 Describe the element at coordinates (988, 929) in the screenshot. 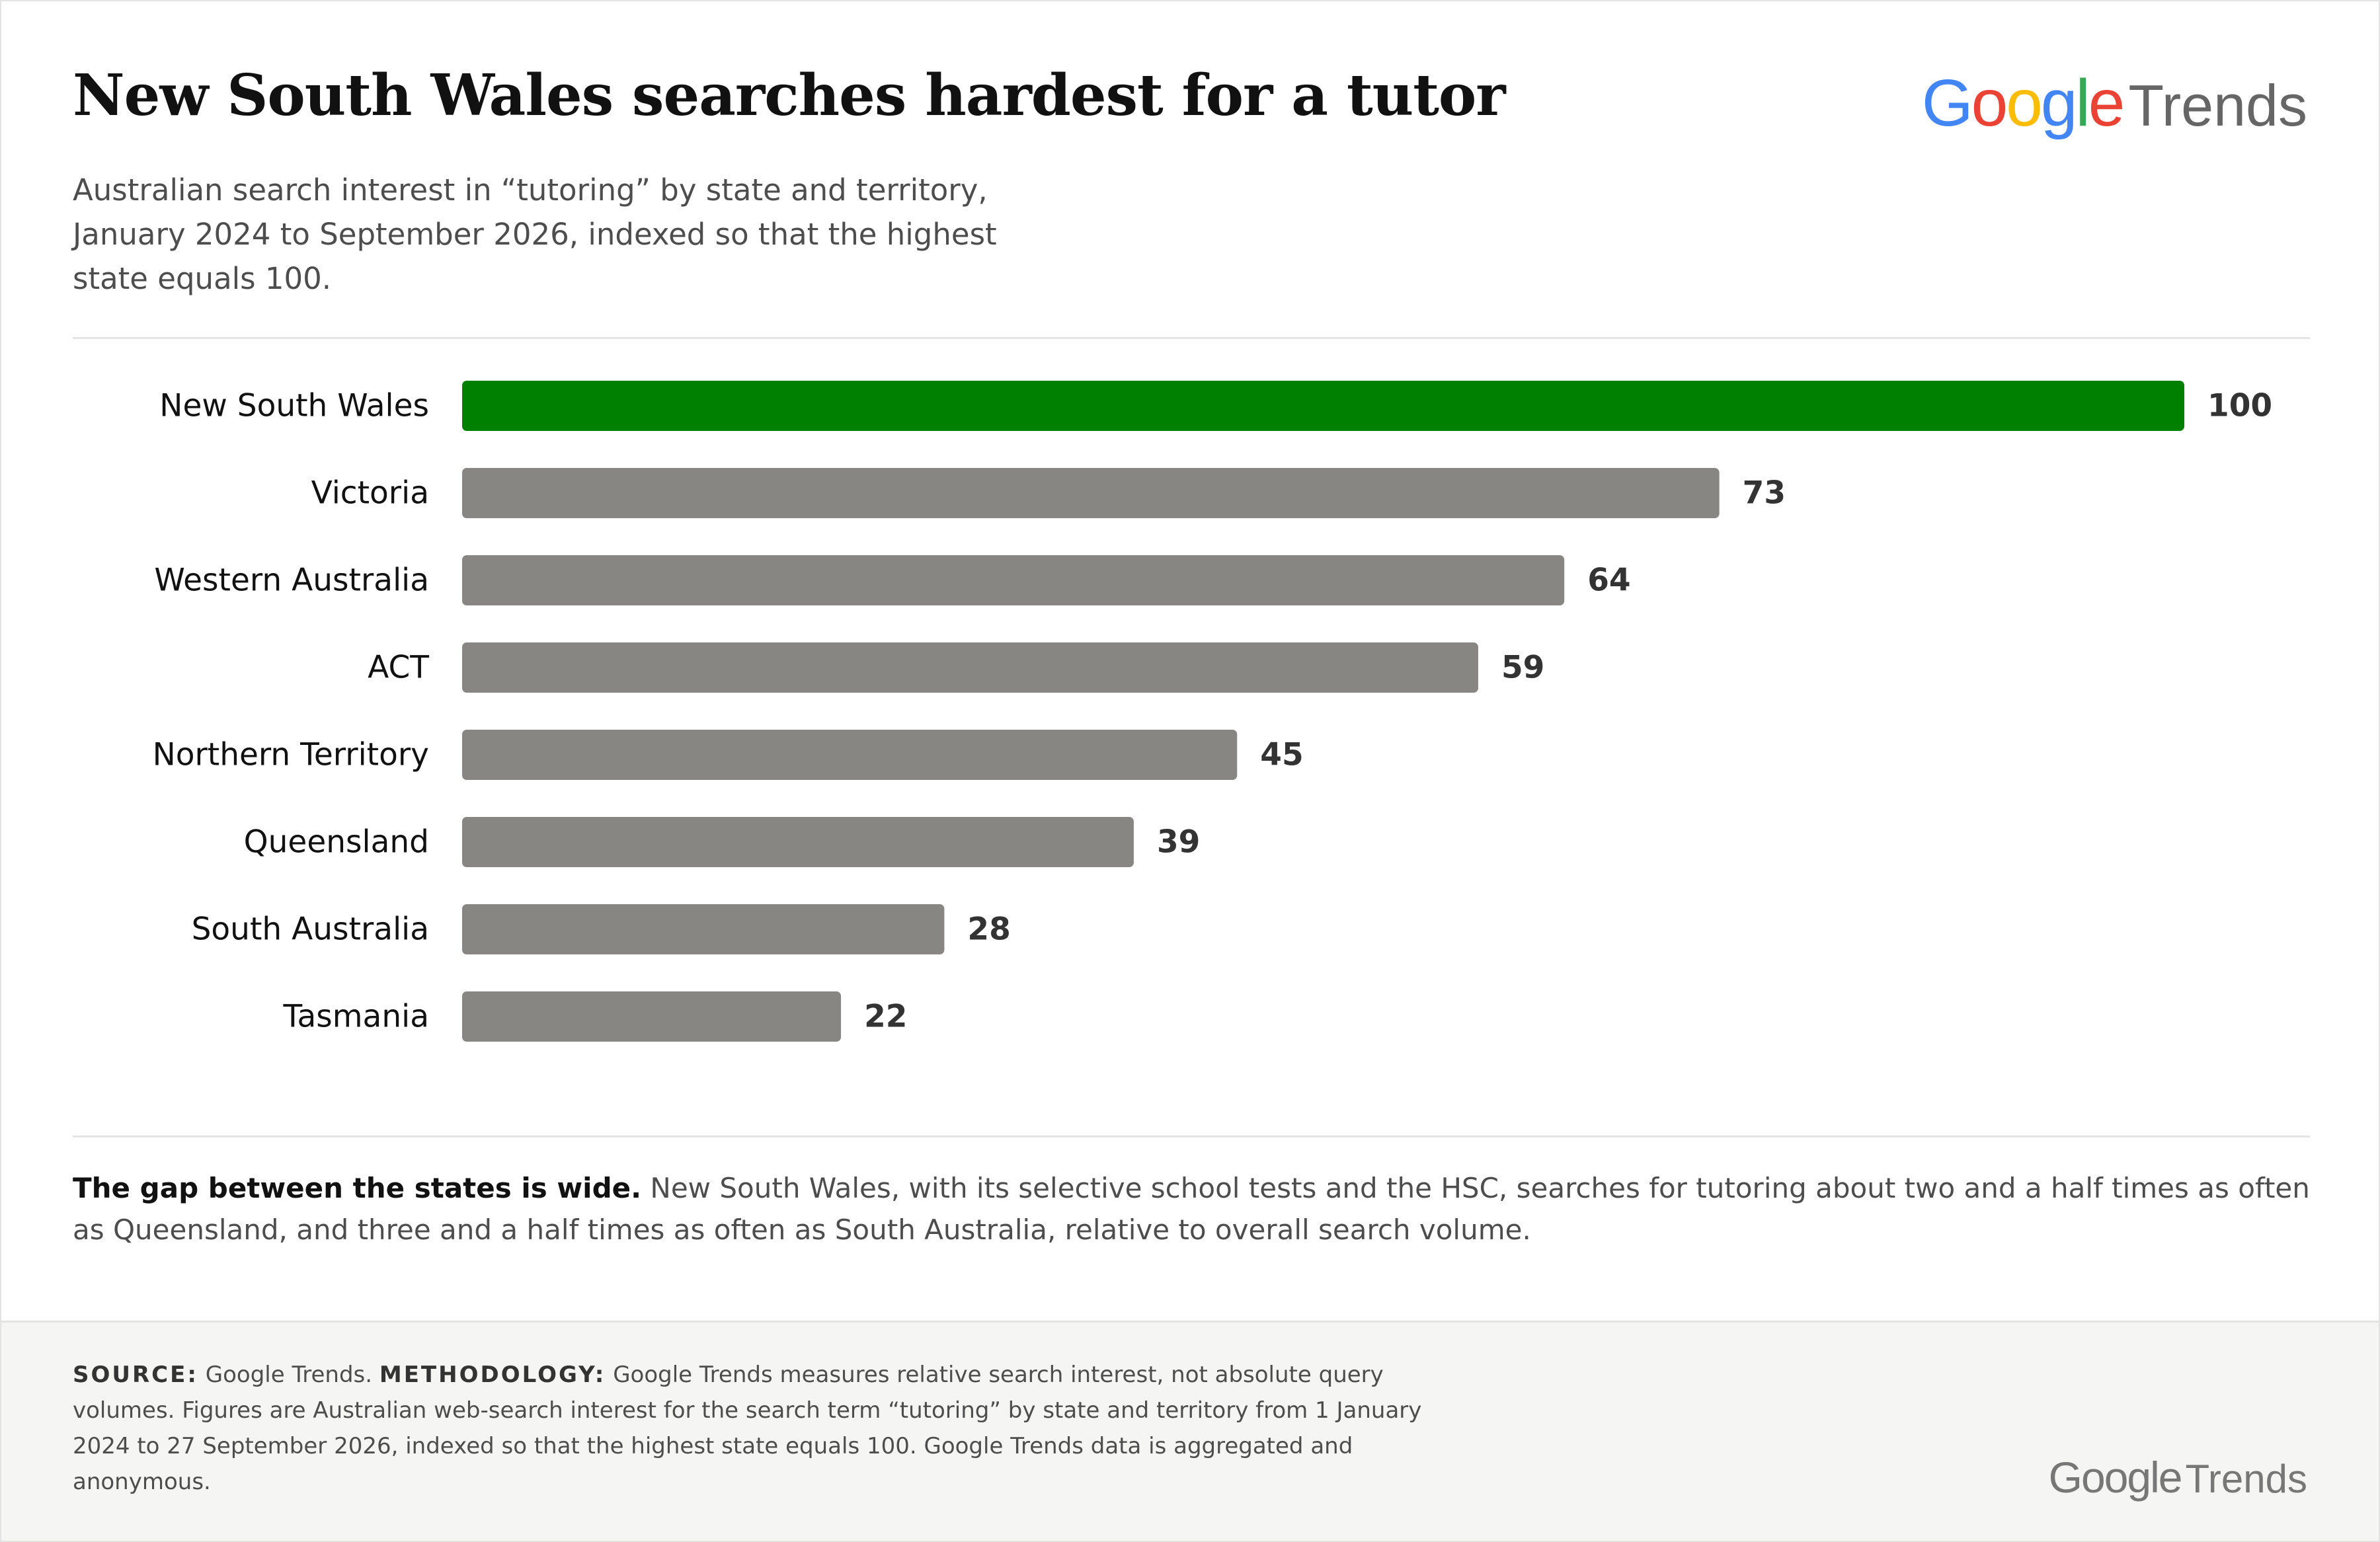

I see `value-label: 28` at that location.